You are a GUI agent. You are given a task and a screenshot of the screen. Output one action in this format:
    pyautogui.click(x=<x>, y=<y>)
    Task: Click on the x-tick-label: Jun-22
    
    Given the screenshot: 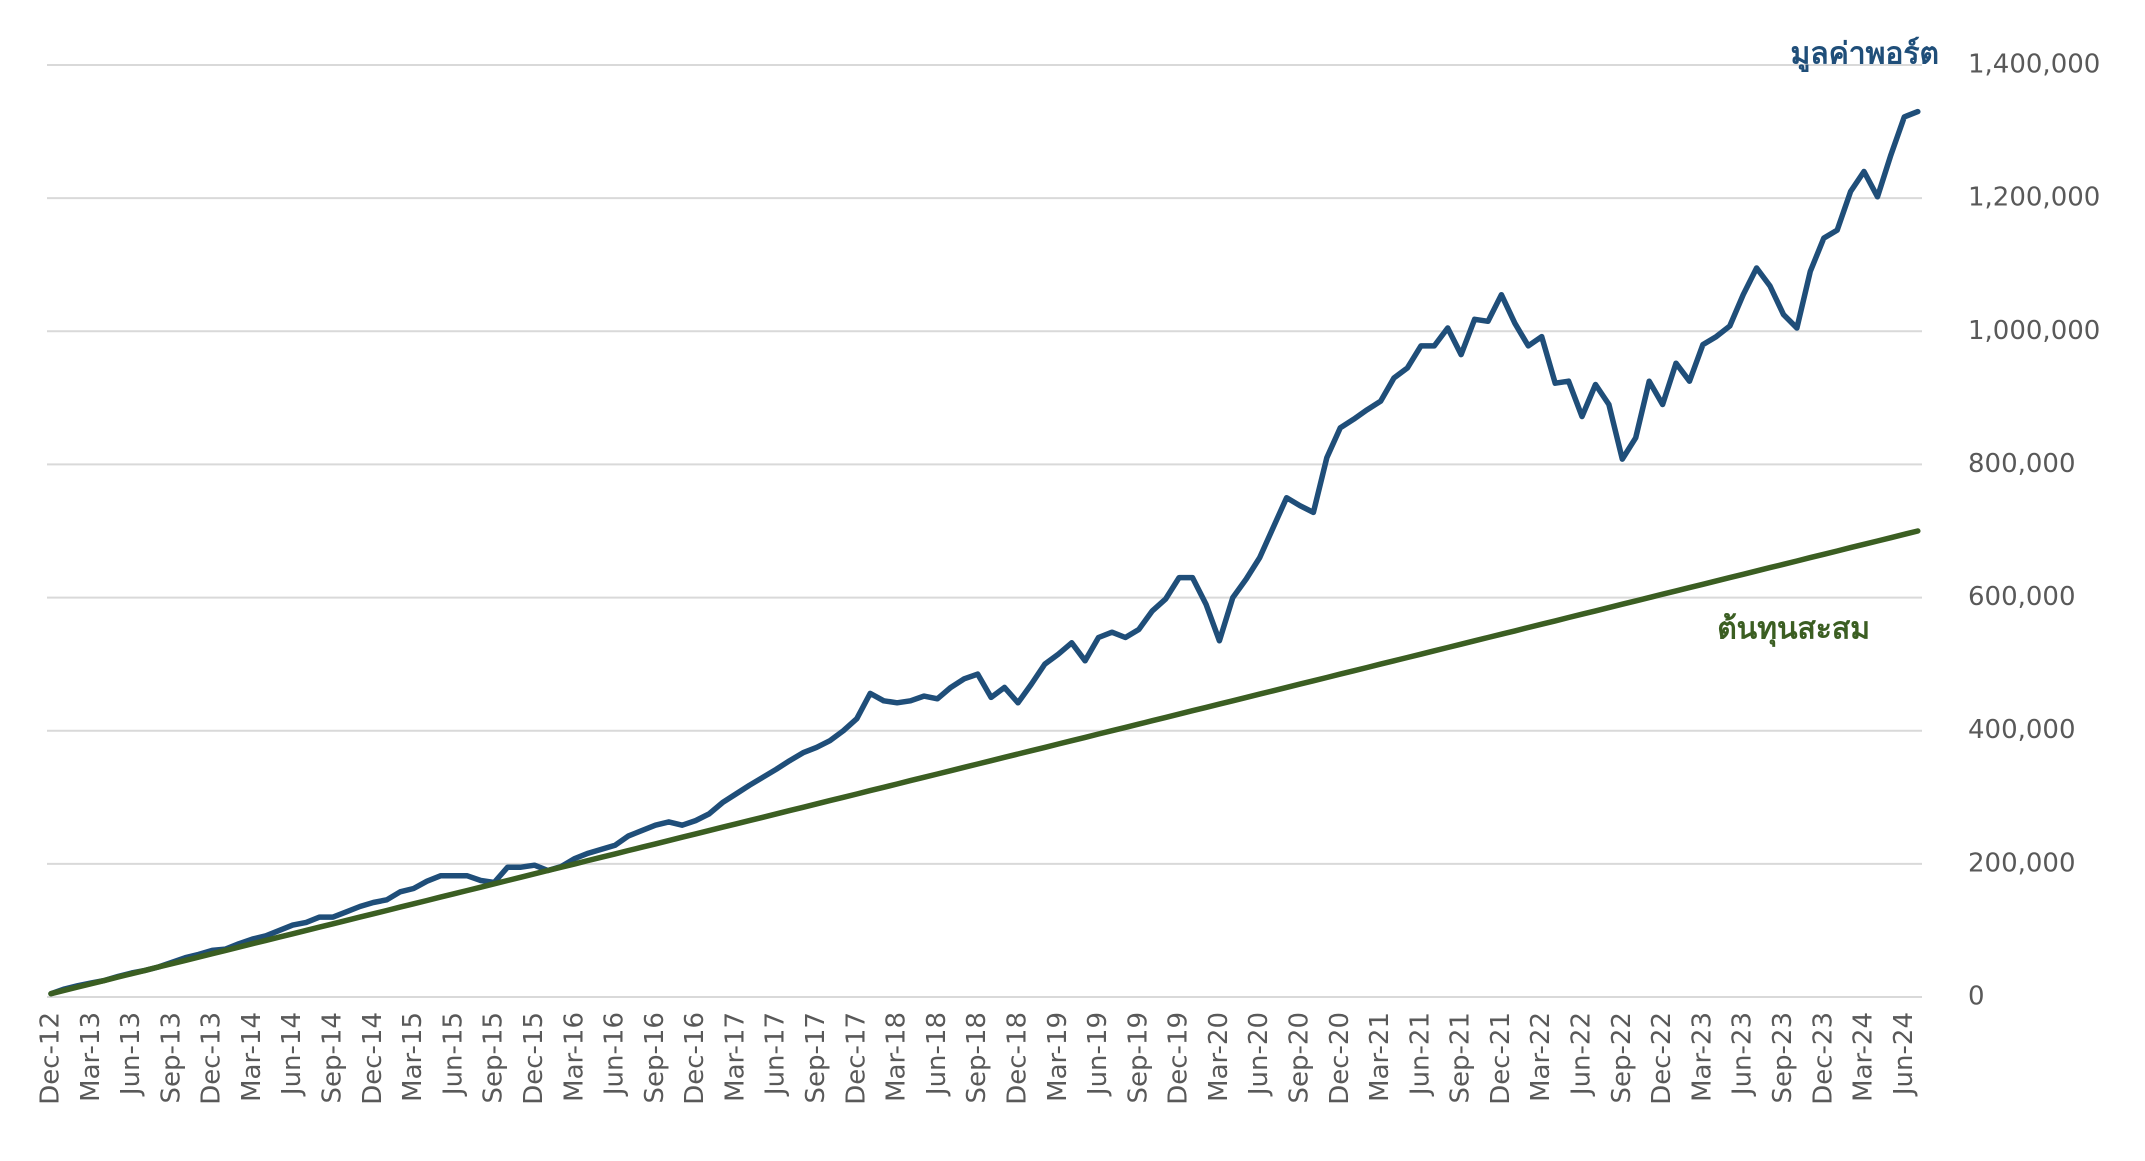 What is the action you would take?
    pyautogui.click(x=1582, y=1054)
    